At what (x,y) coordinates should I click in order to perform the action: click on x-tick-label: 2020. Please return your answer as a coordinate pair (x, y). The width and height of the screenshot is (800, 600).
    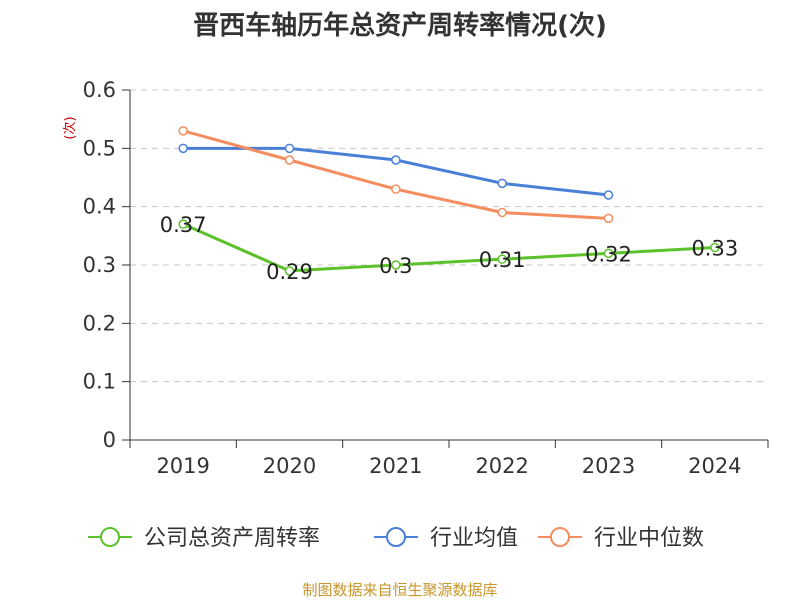
    Looking at the image, I should click on (289, 466).